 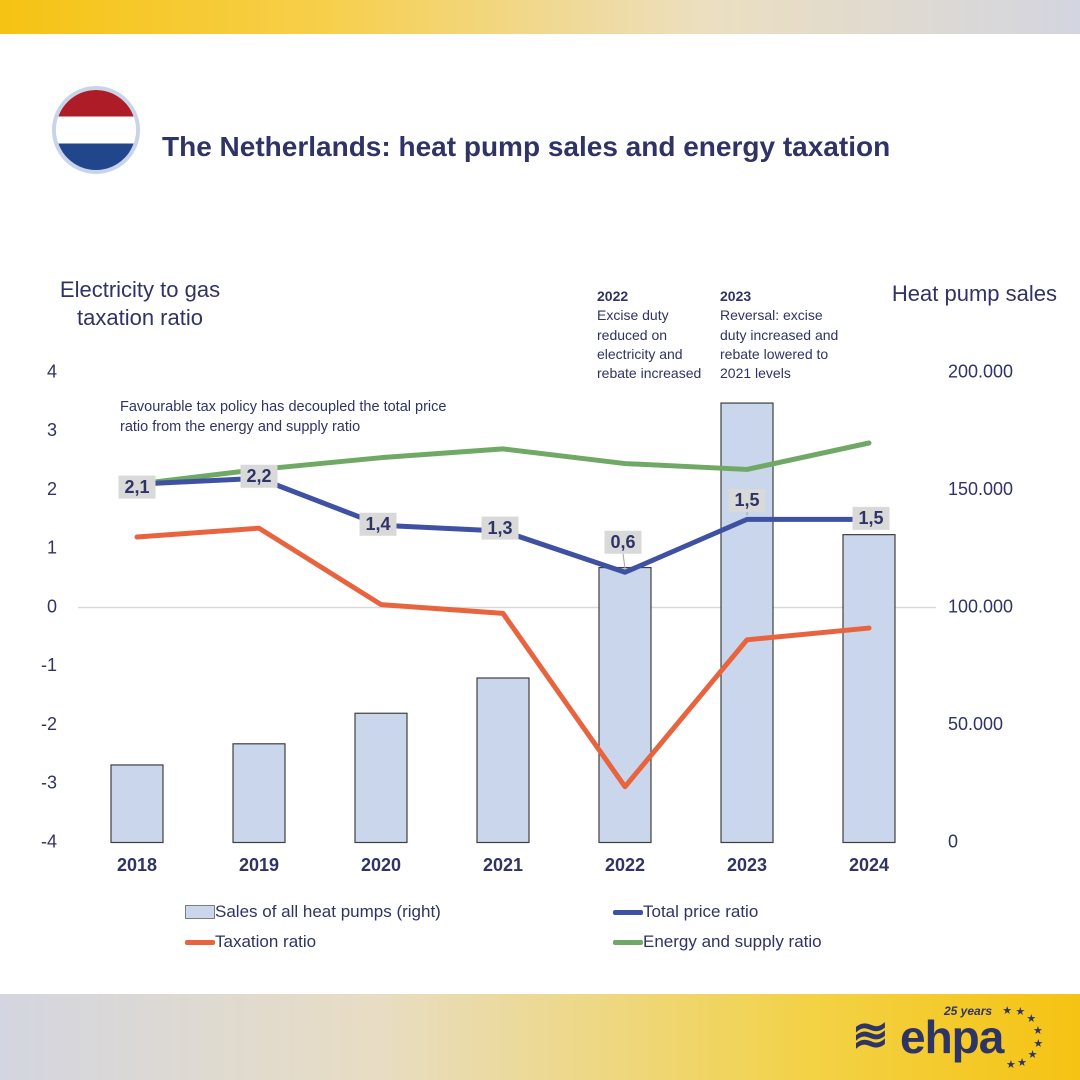 What do you see at coordinates (52, 489) in the screenshot?
I see `left-tick-2: 2` at bounding box center [52, 489].